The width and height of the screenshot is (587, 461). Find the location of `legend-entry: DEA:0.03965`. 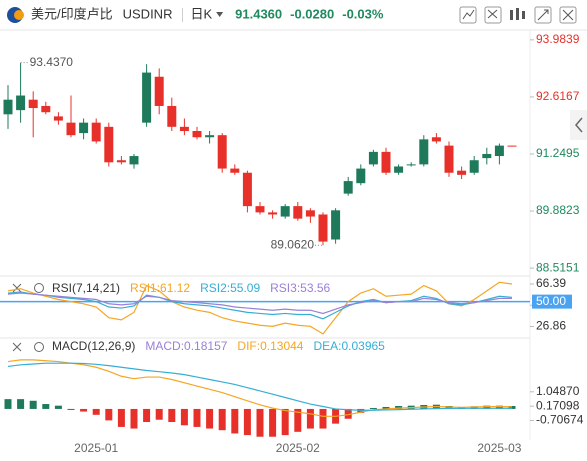

legend-entry: DEA:0.03965 is located at coordinates (349, 346).